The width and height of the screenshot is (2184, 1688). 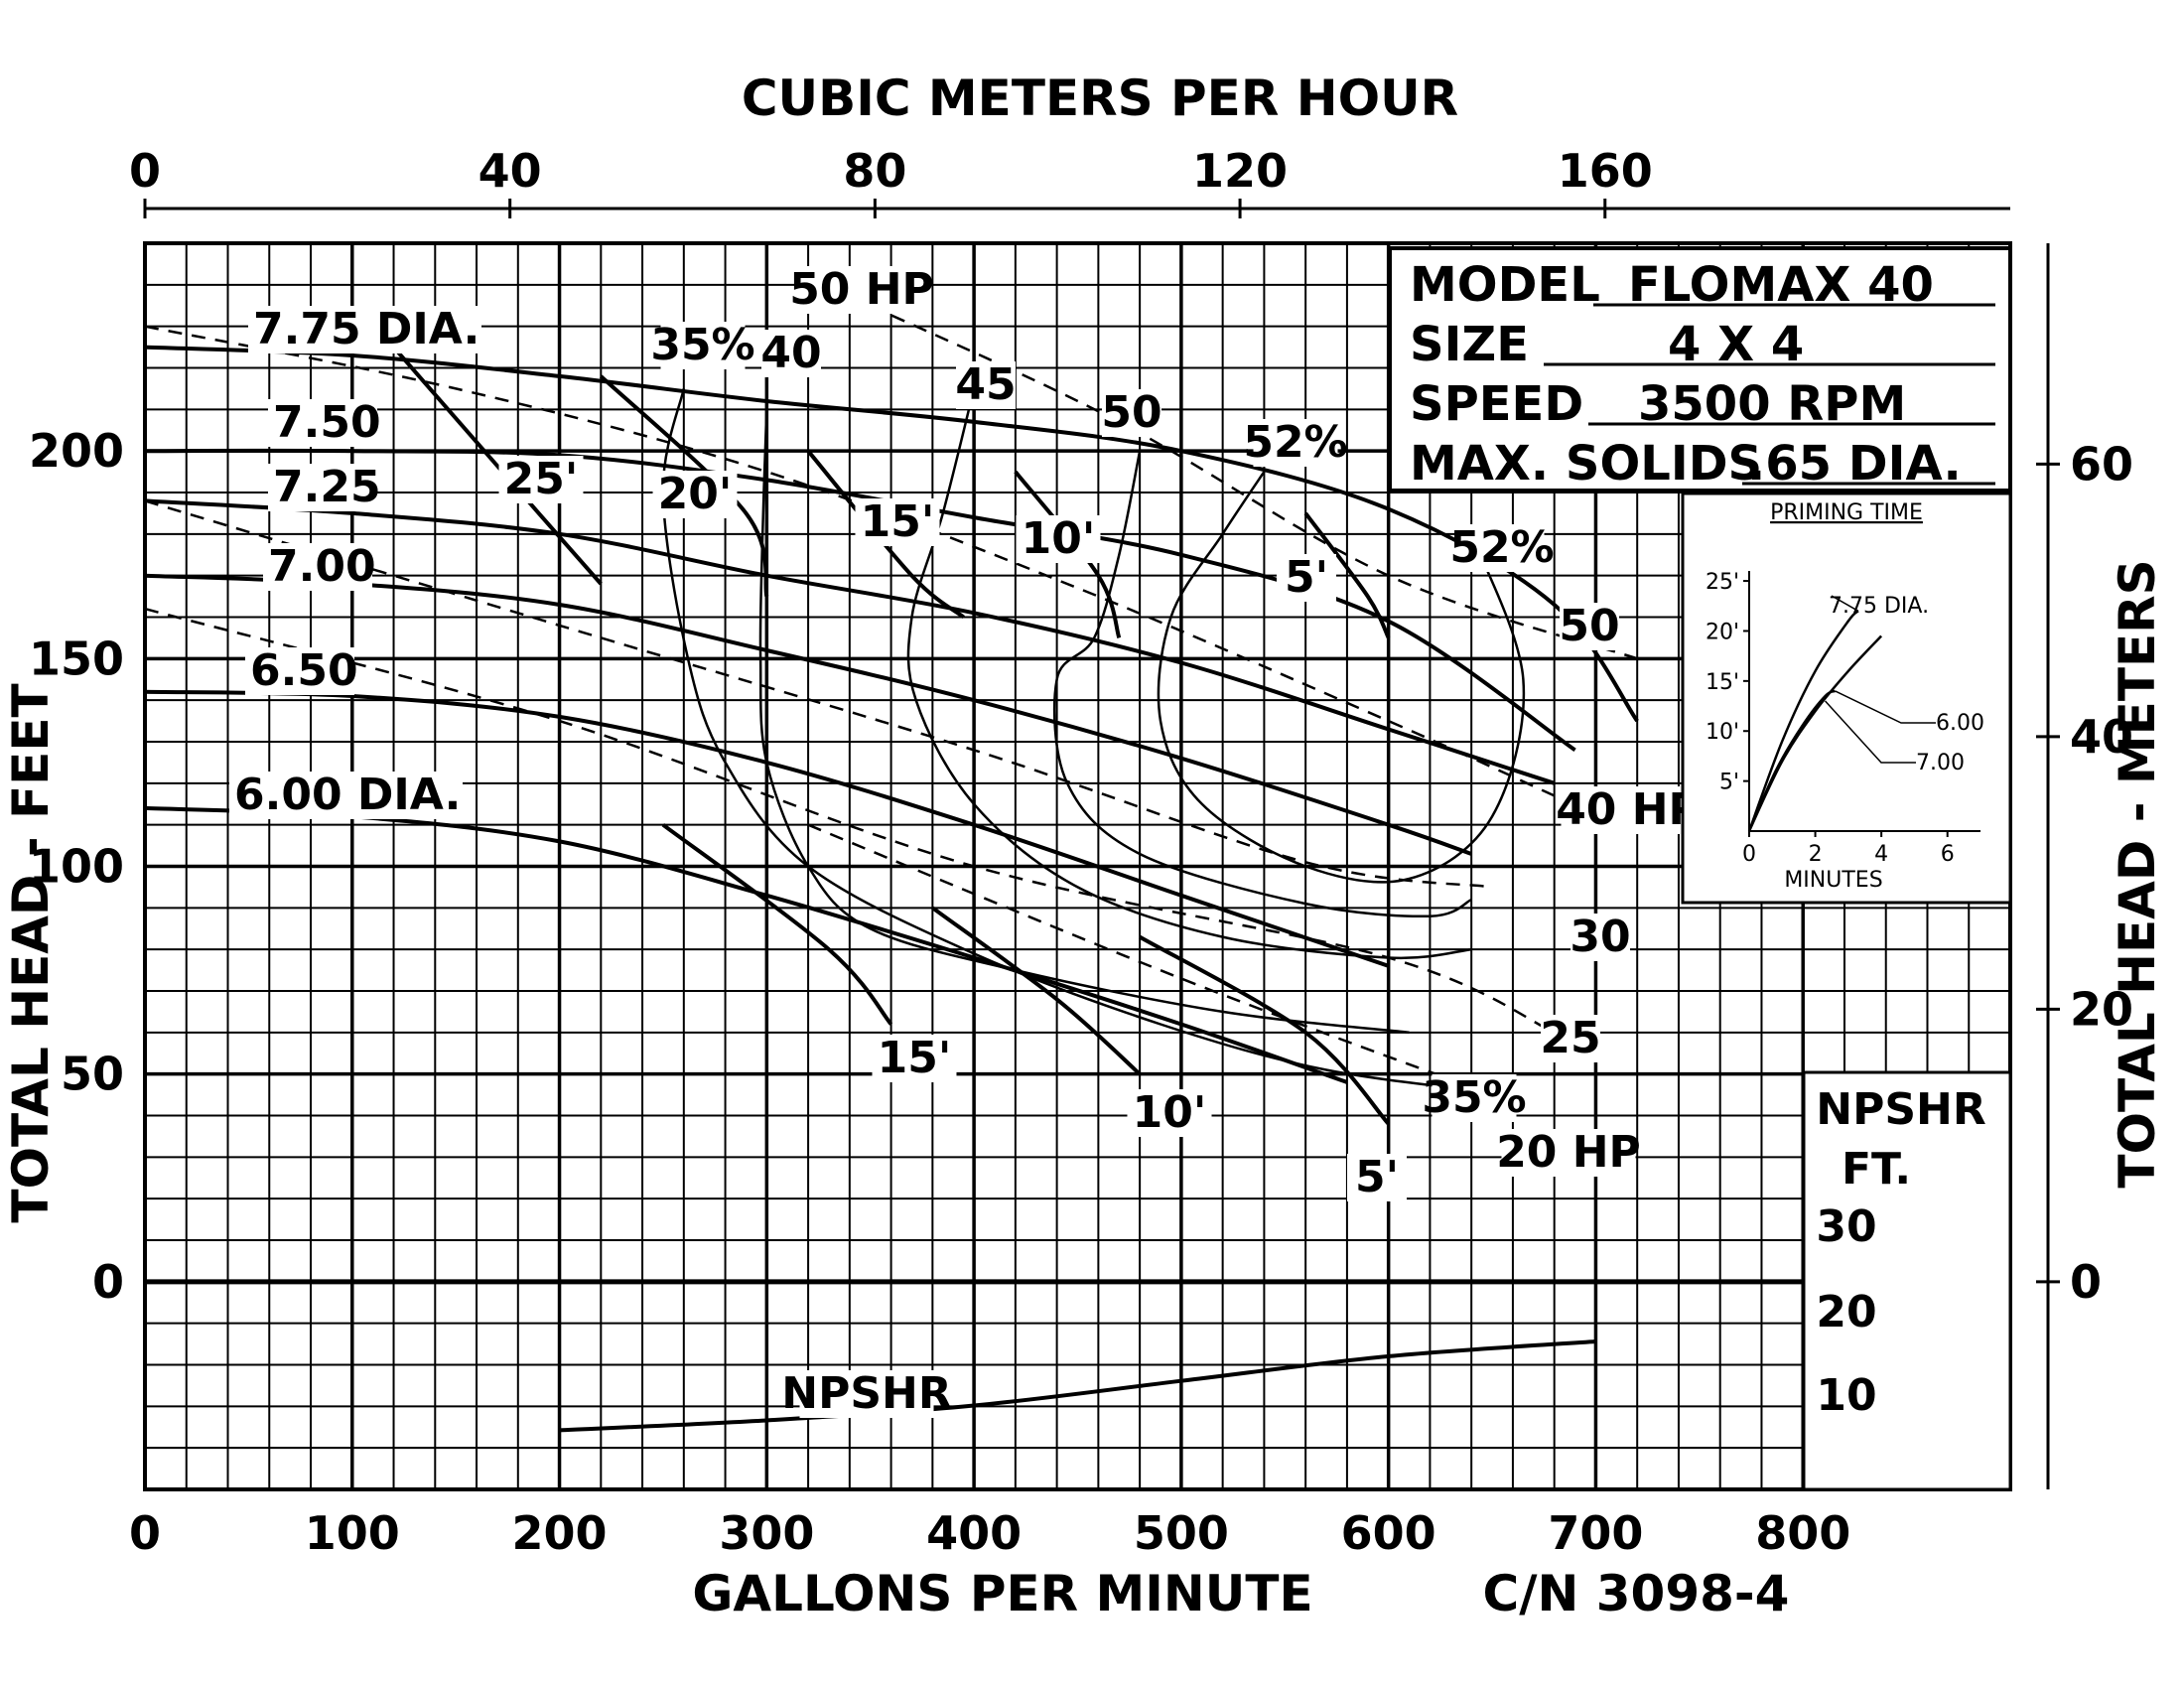 What do you see at coordinates (1879, 606) in the screenshot?
I see `priming-series-label: 7.75 DIA.` at bounding box center [1879, 606].